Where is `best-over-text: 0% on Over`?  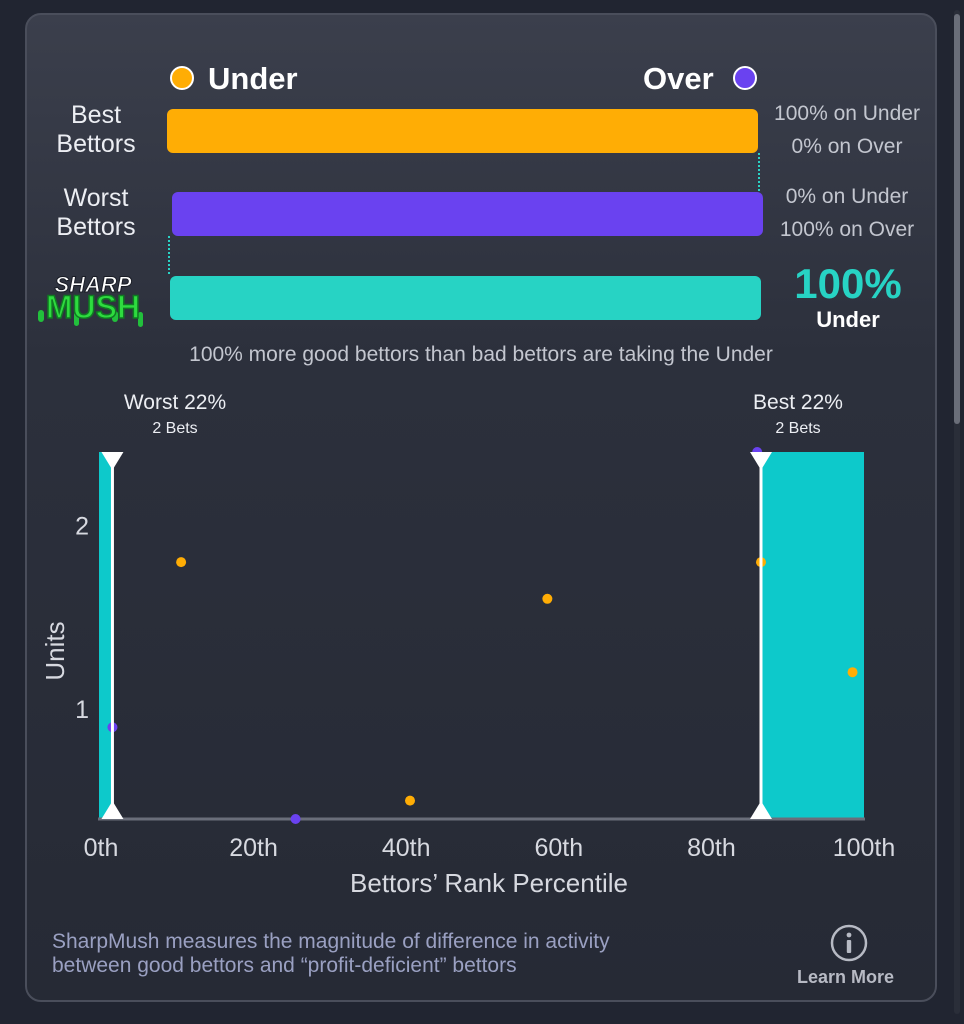
best-over-text: 0% on Over is located at coordinates (847, 146).